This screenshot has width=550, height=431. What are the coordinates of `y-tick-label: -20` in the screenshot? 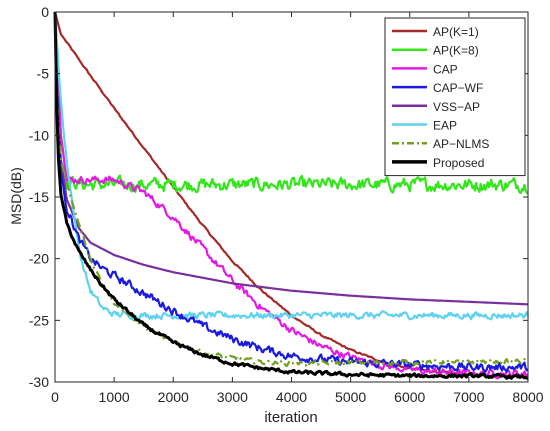 It's located at (39, 259).